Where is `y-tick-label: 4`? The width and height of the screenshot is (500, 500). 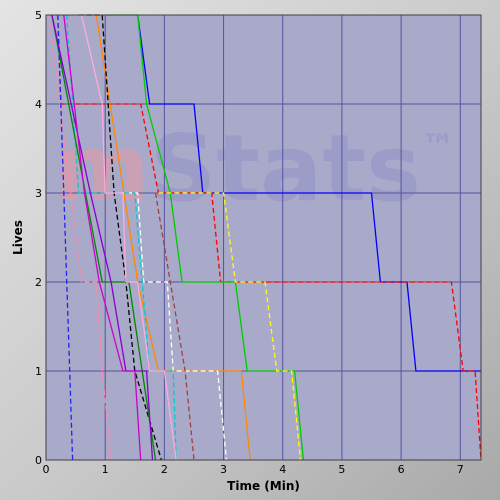
y-tick-label: 4 is located at coordinates (38, 104).